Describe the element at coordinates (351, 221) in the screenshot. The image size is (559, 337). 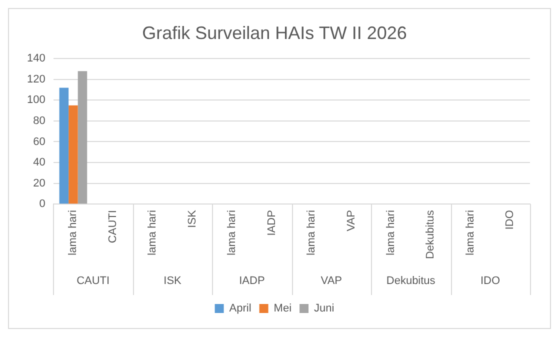
I see `x-tick-label: VAP` at that location.